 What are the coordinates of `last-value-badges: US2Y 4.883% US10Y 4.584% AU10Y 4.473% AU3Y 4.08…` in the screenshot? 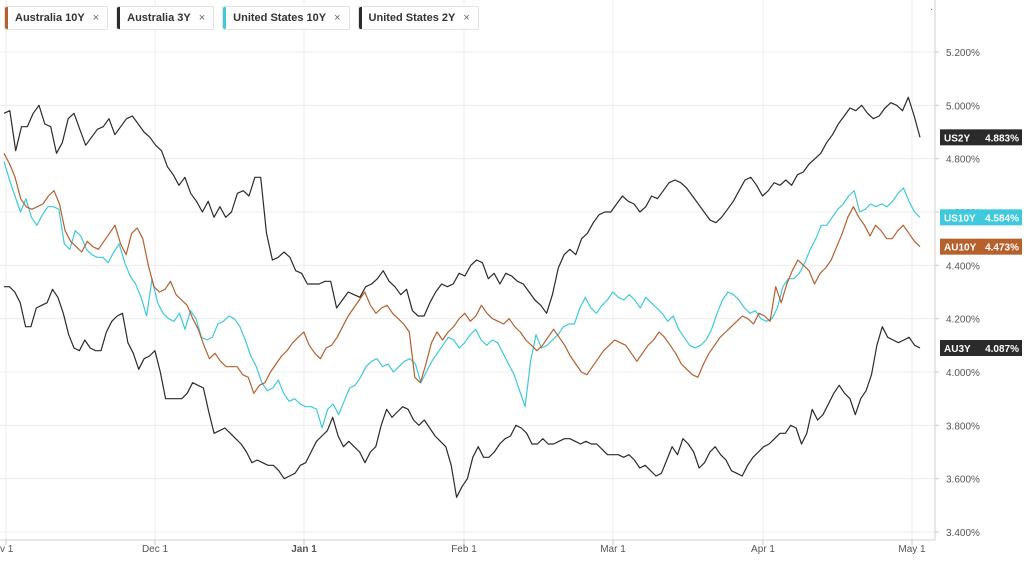 It's located at (981, 242).